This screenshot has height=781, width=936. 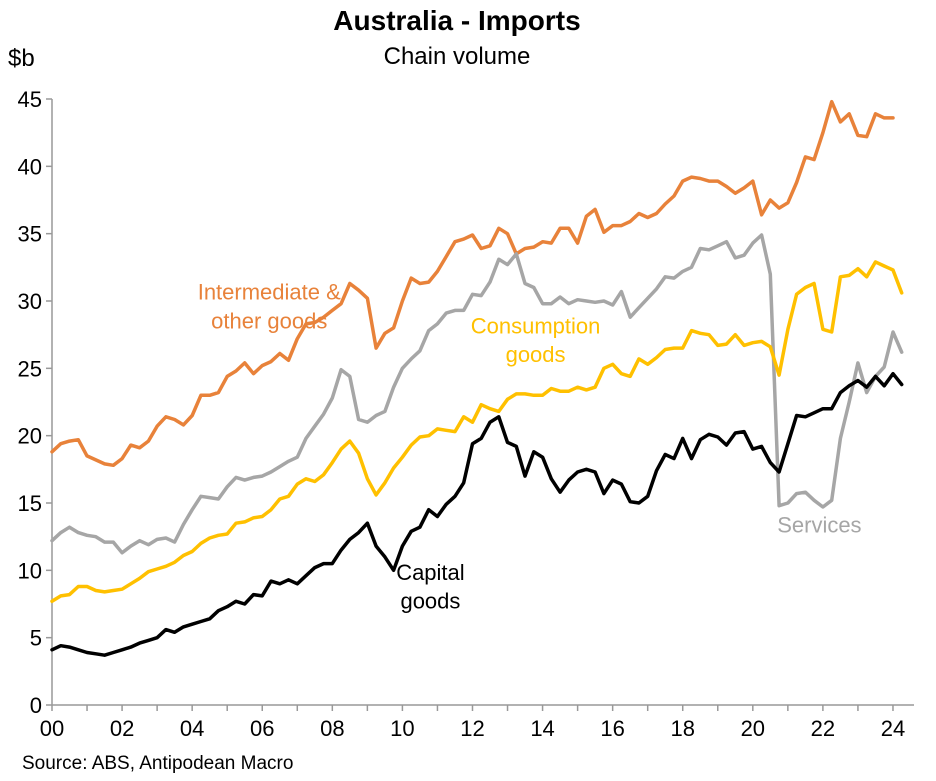 I want to click on y-tick-label: 40, so click(x=30, y=166).